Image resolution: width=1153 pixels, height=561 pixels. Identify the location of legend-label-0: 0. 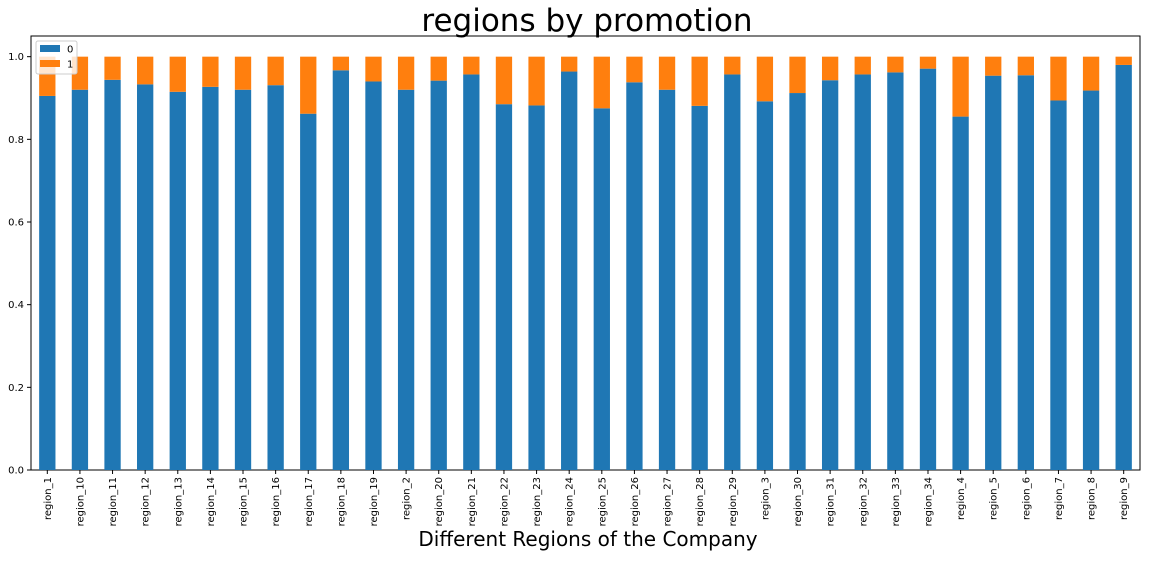
(70, 50).